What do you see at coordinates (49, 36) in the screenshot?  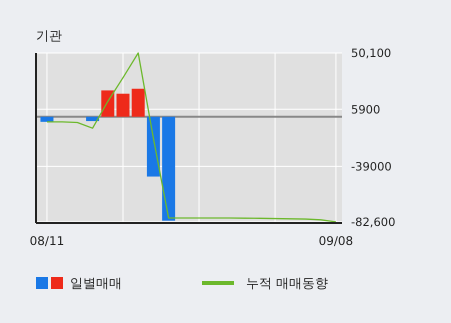 I see `chart-title: 기관` at bounding box center [49, 36].